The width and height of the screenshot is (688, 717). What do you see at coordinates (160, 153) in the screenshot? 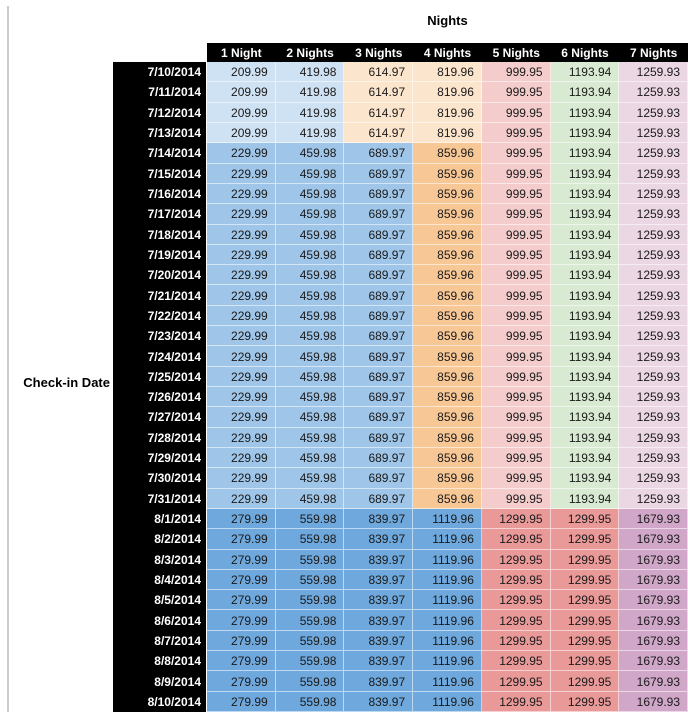
I see `row-header-date: 7/14/2014` at bounding box center [160, 153].